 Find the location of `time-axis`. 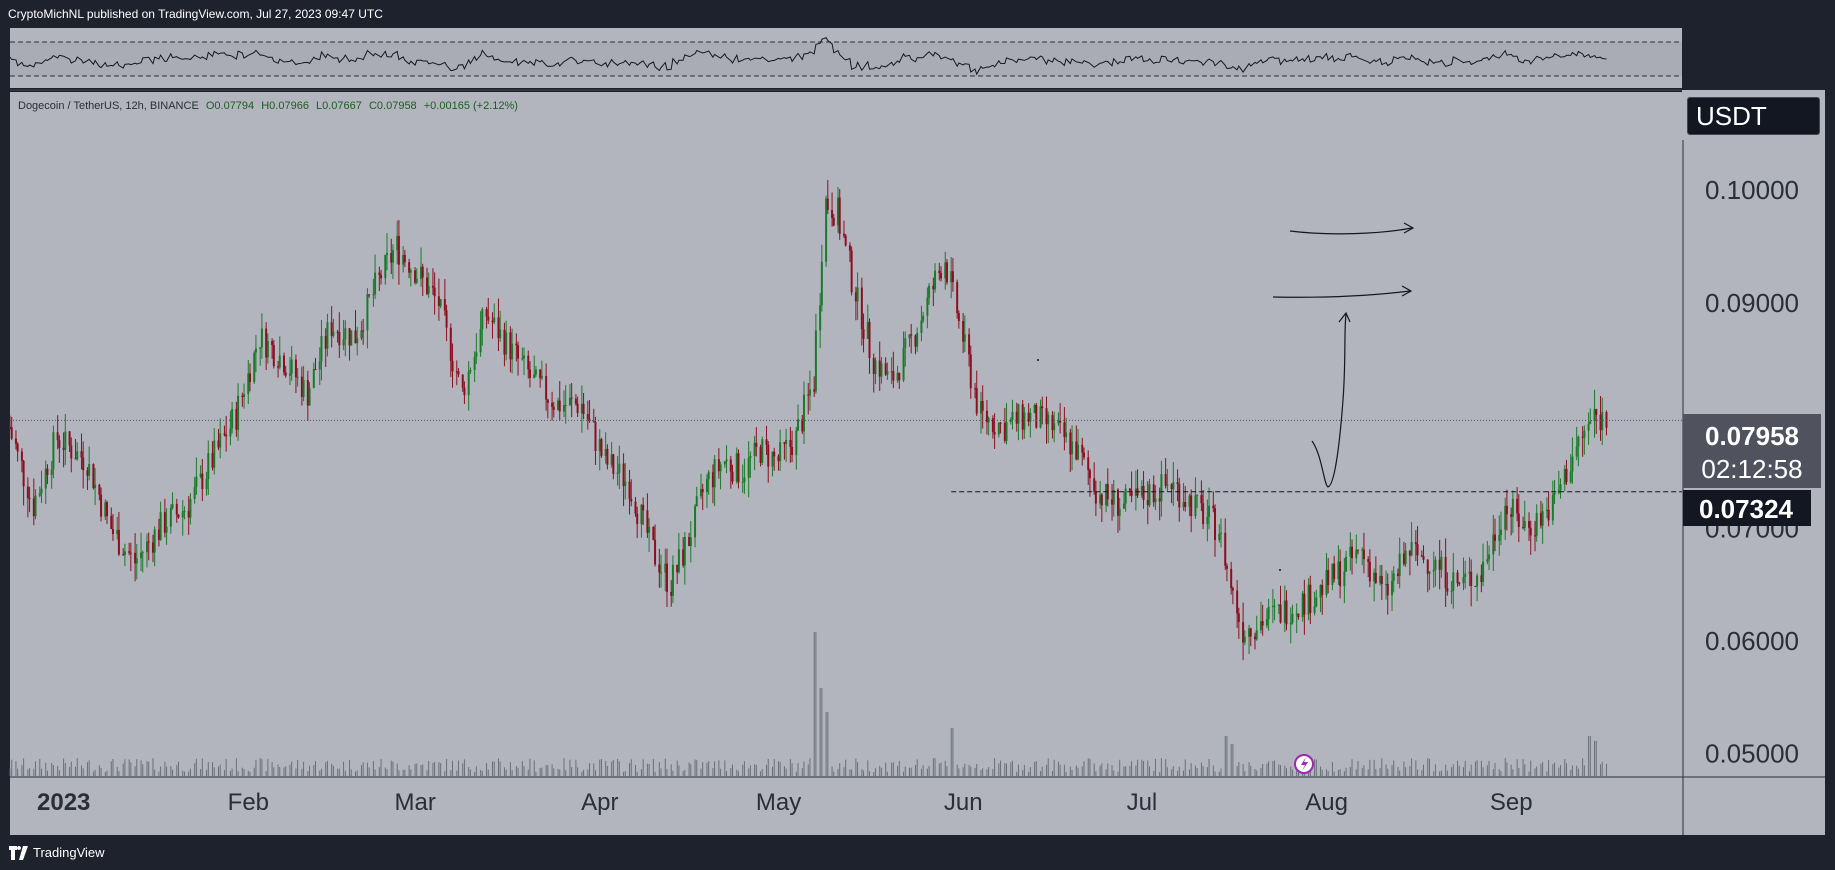

time-axis is located at coordinates (917, 806).